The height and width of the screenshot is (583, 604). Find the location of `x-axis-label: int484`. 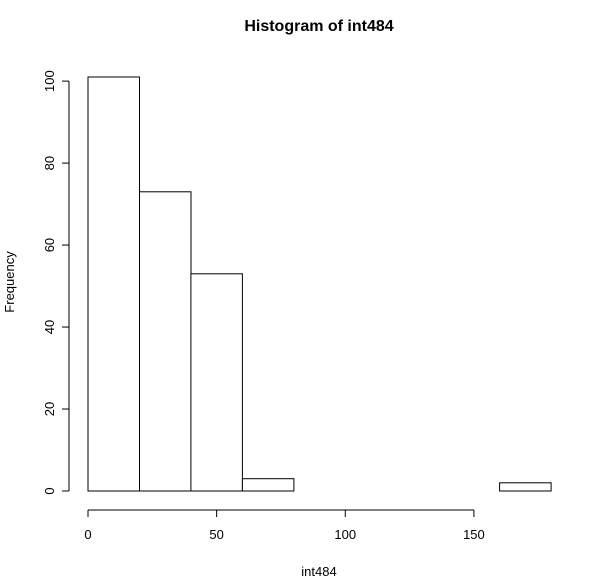

x-axis-label: int484 is located at coordinates (318, 571).